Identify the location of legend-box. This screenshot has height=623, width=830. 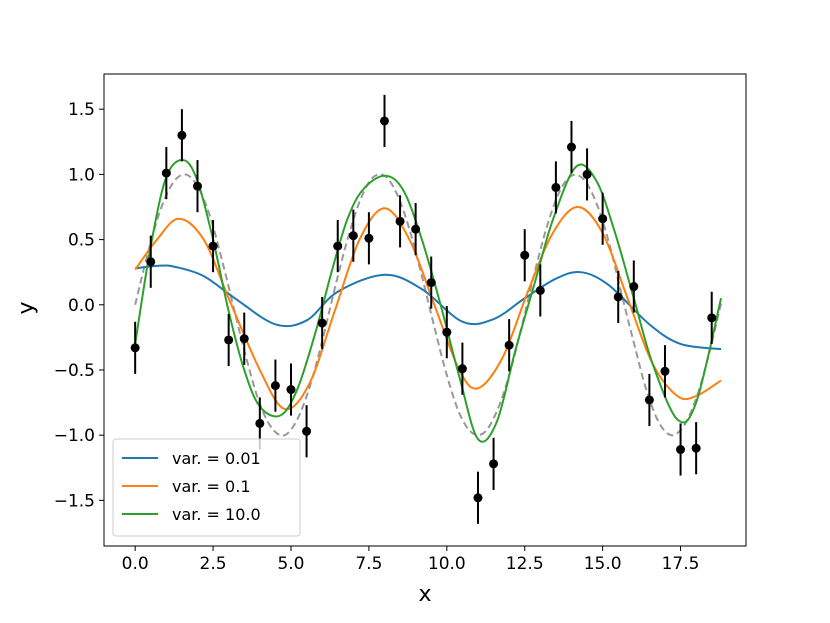
(206, 487).